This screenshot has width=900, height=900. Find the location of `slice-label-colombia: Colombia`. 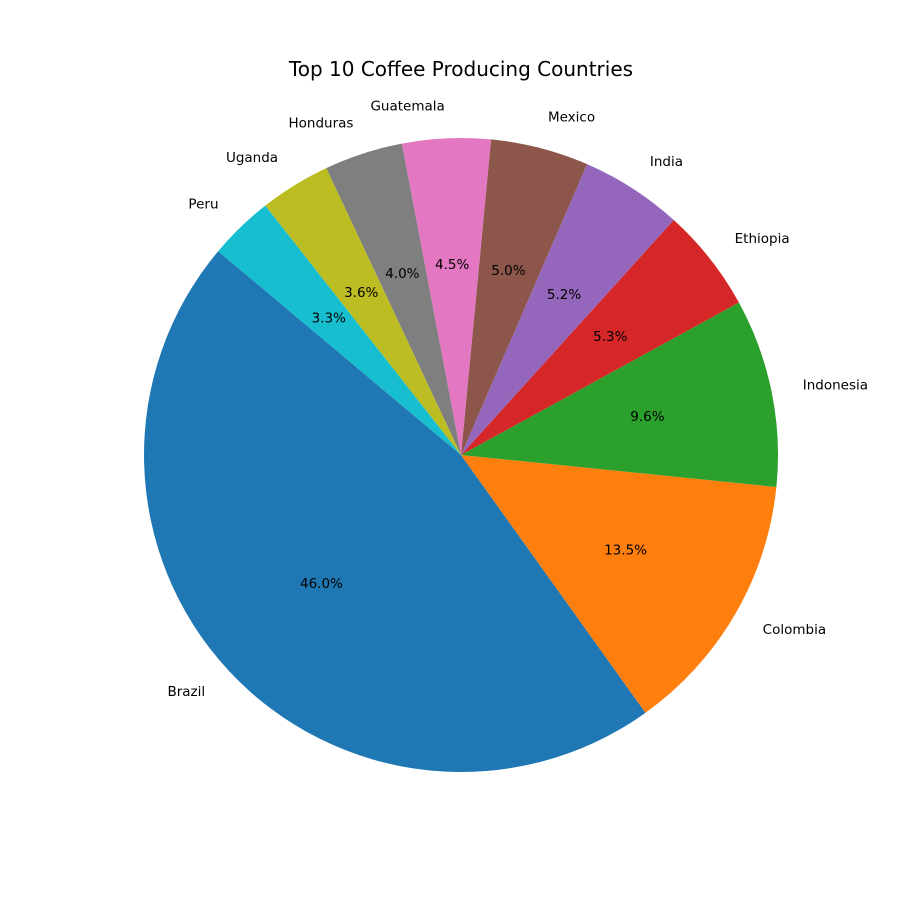

slice-label-colombia: Colombia is located at coordinates (794, 630).